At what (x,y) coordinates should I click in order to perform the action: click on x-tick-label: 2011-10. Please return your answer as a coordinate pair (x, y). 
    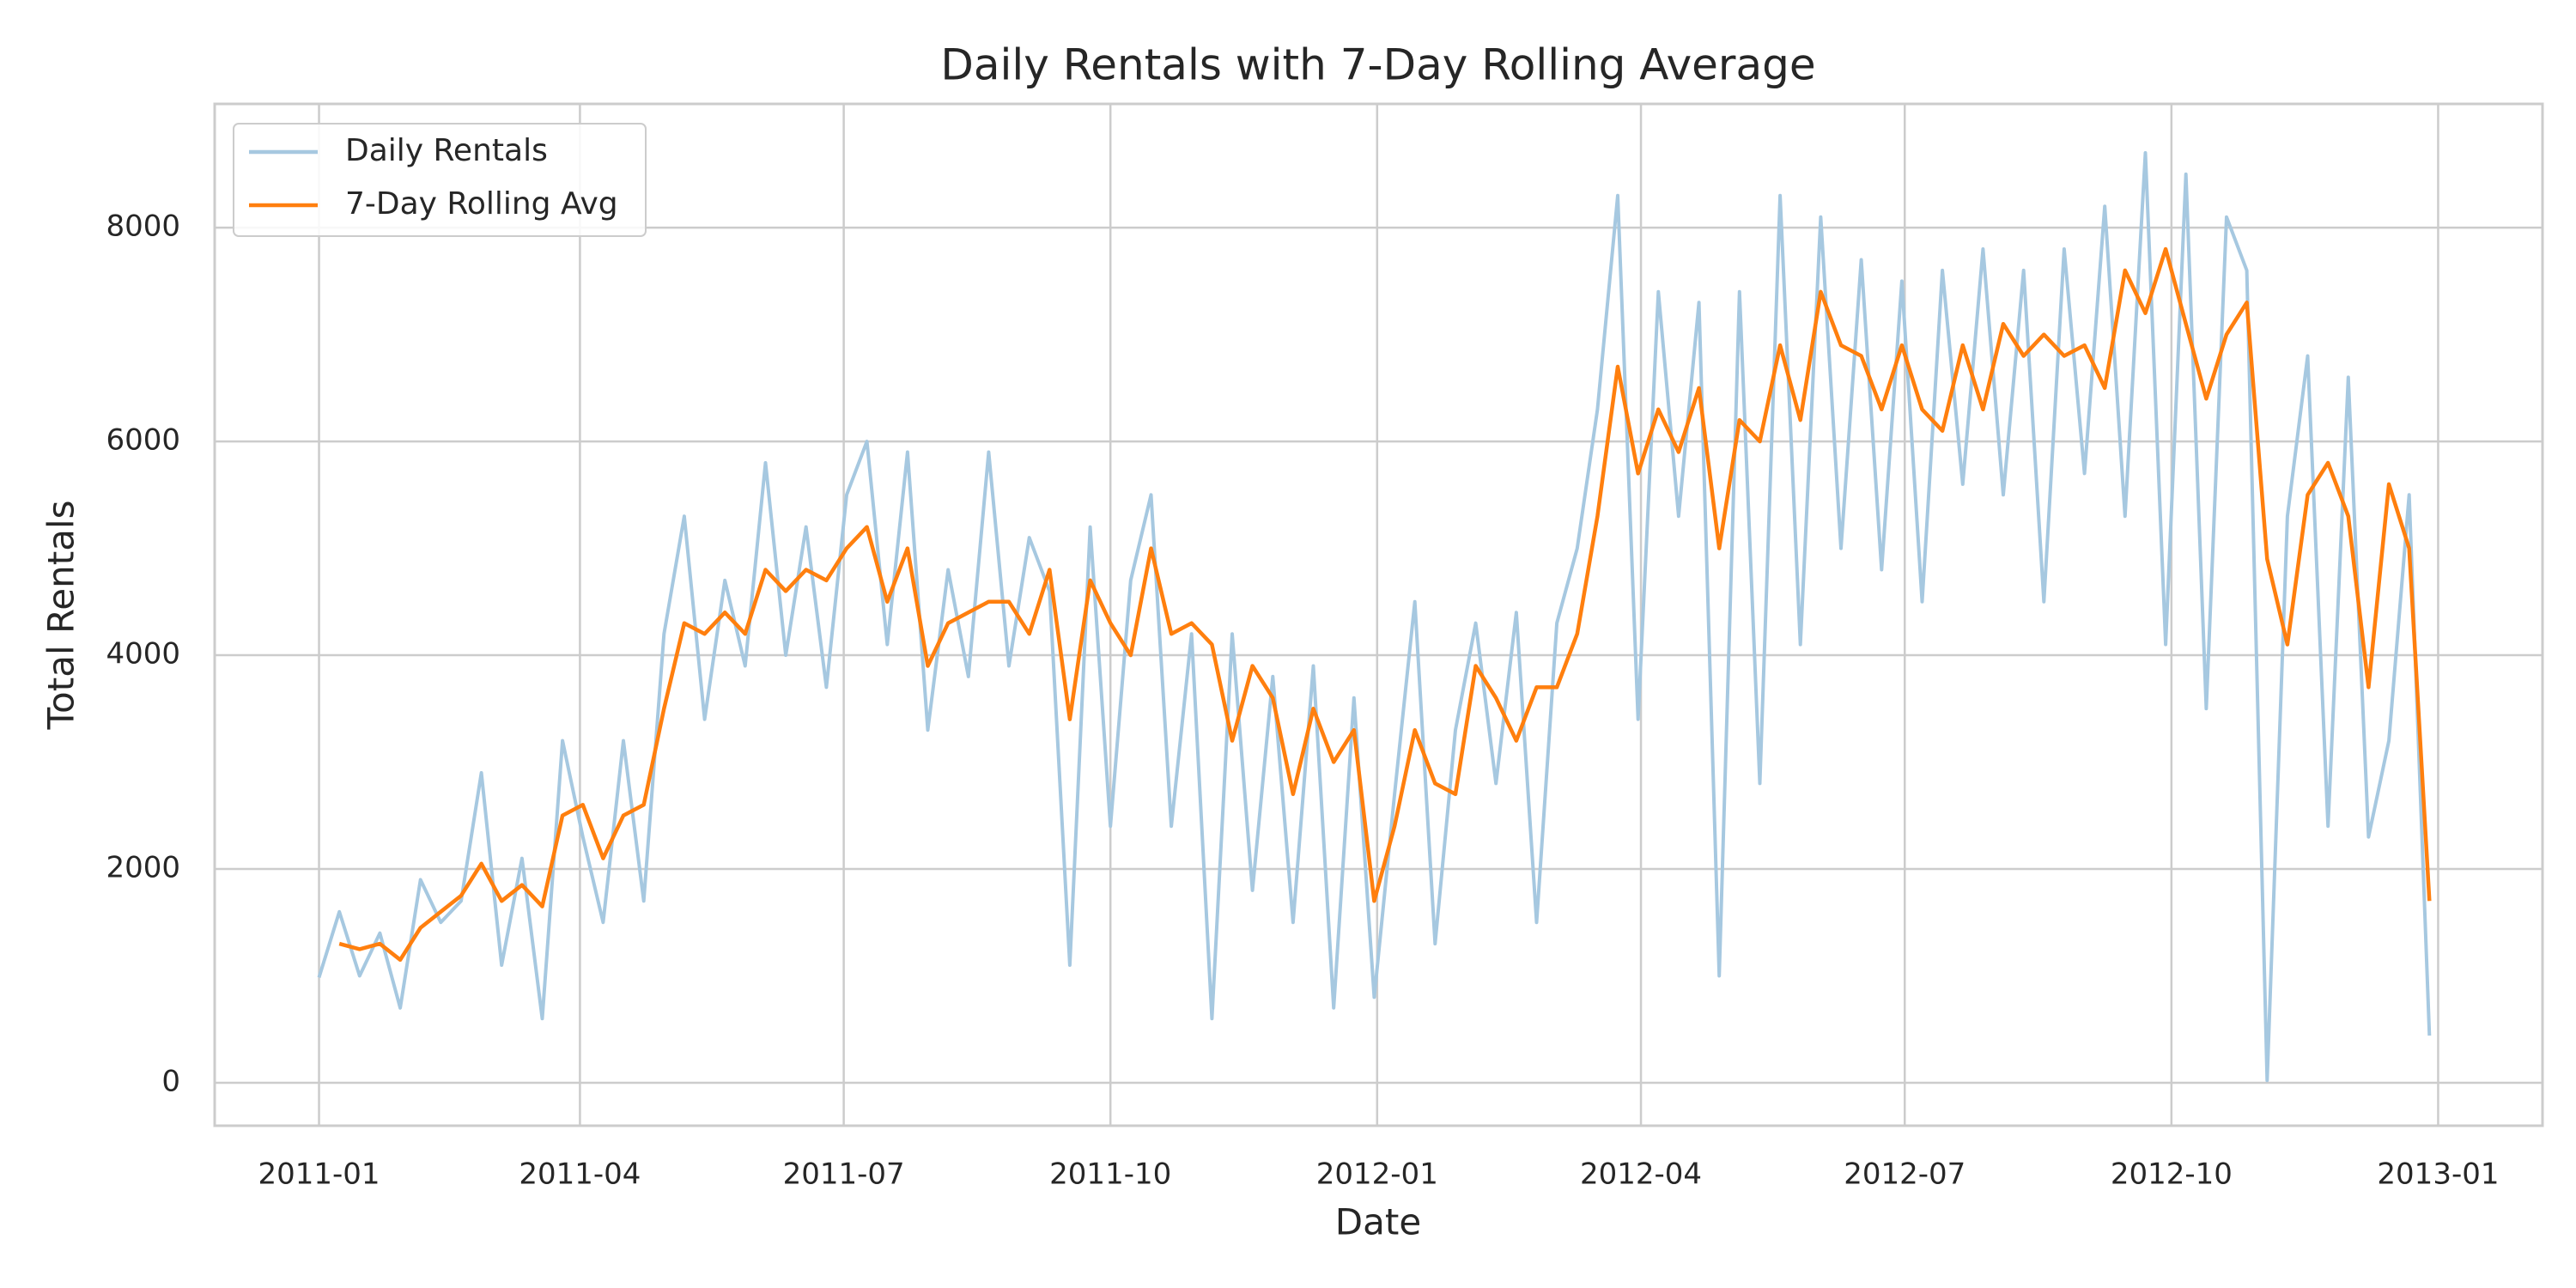
    Looking at the image, I should click on (1110, 1174).